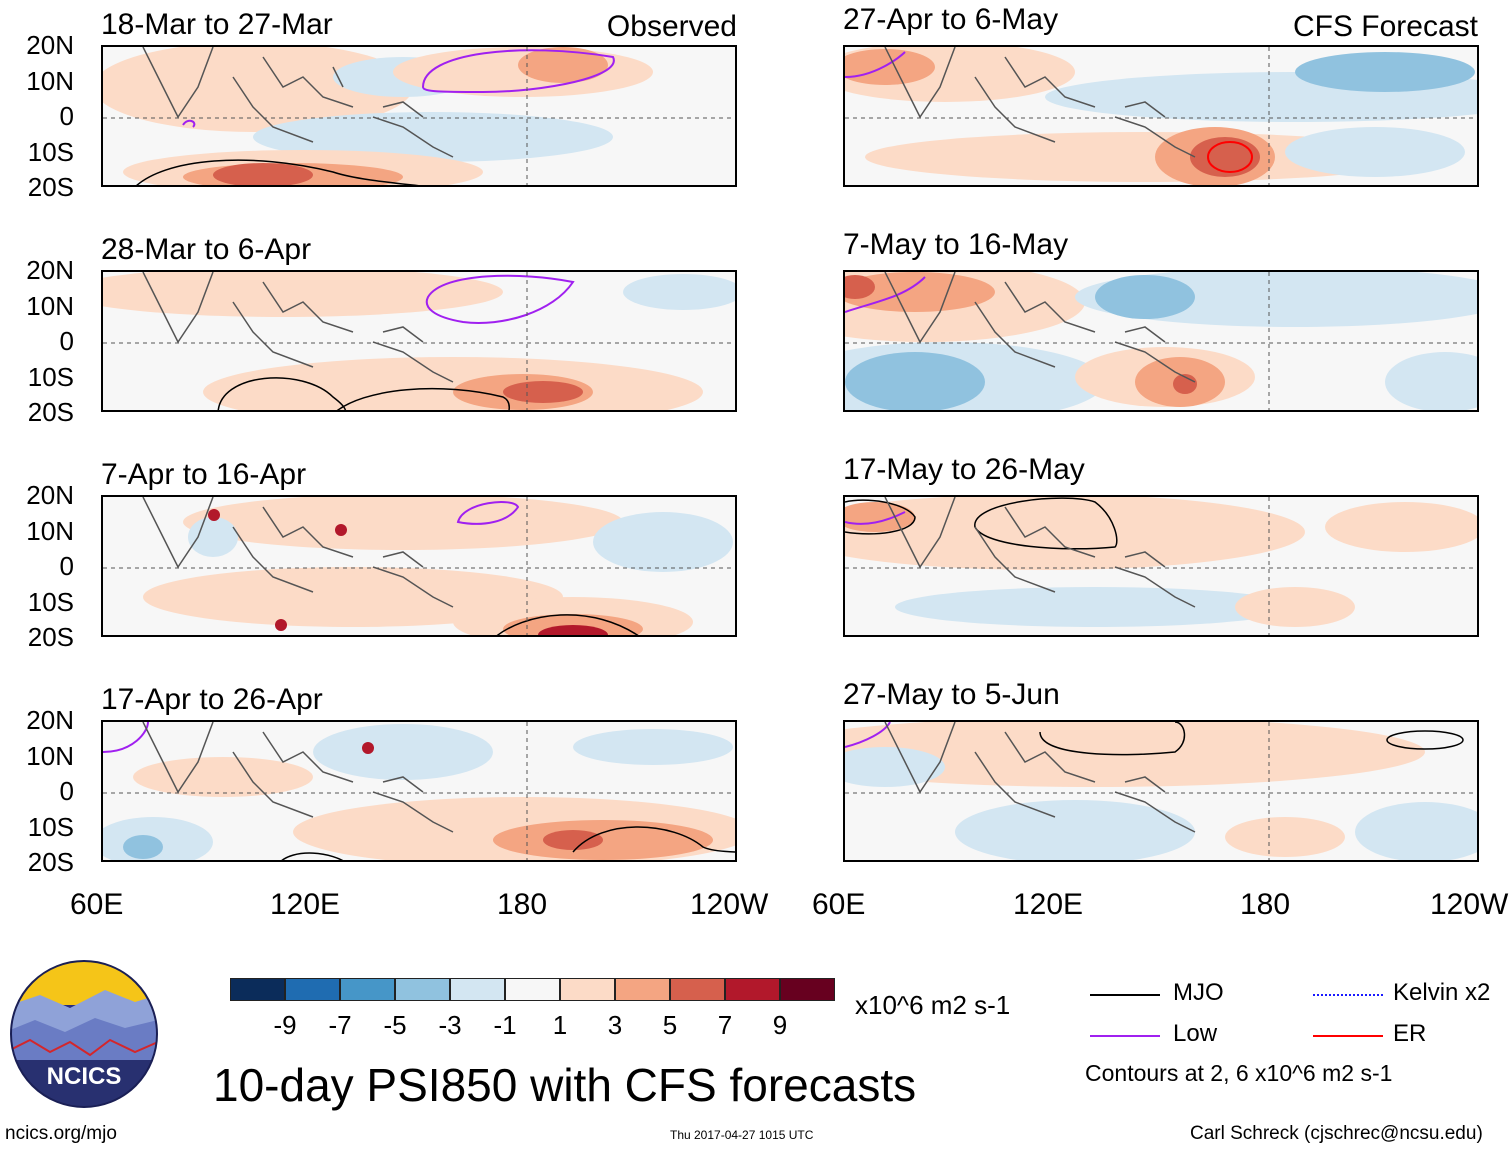 This screenshot has width=1510, height=1149. Describe the element at coordinates (565, 1085) in the screenshot. I see `main-title: 10-day PSI850 with CFS forecasts` at that location.